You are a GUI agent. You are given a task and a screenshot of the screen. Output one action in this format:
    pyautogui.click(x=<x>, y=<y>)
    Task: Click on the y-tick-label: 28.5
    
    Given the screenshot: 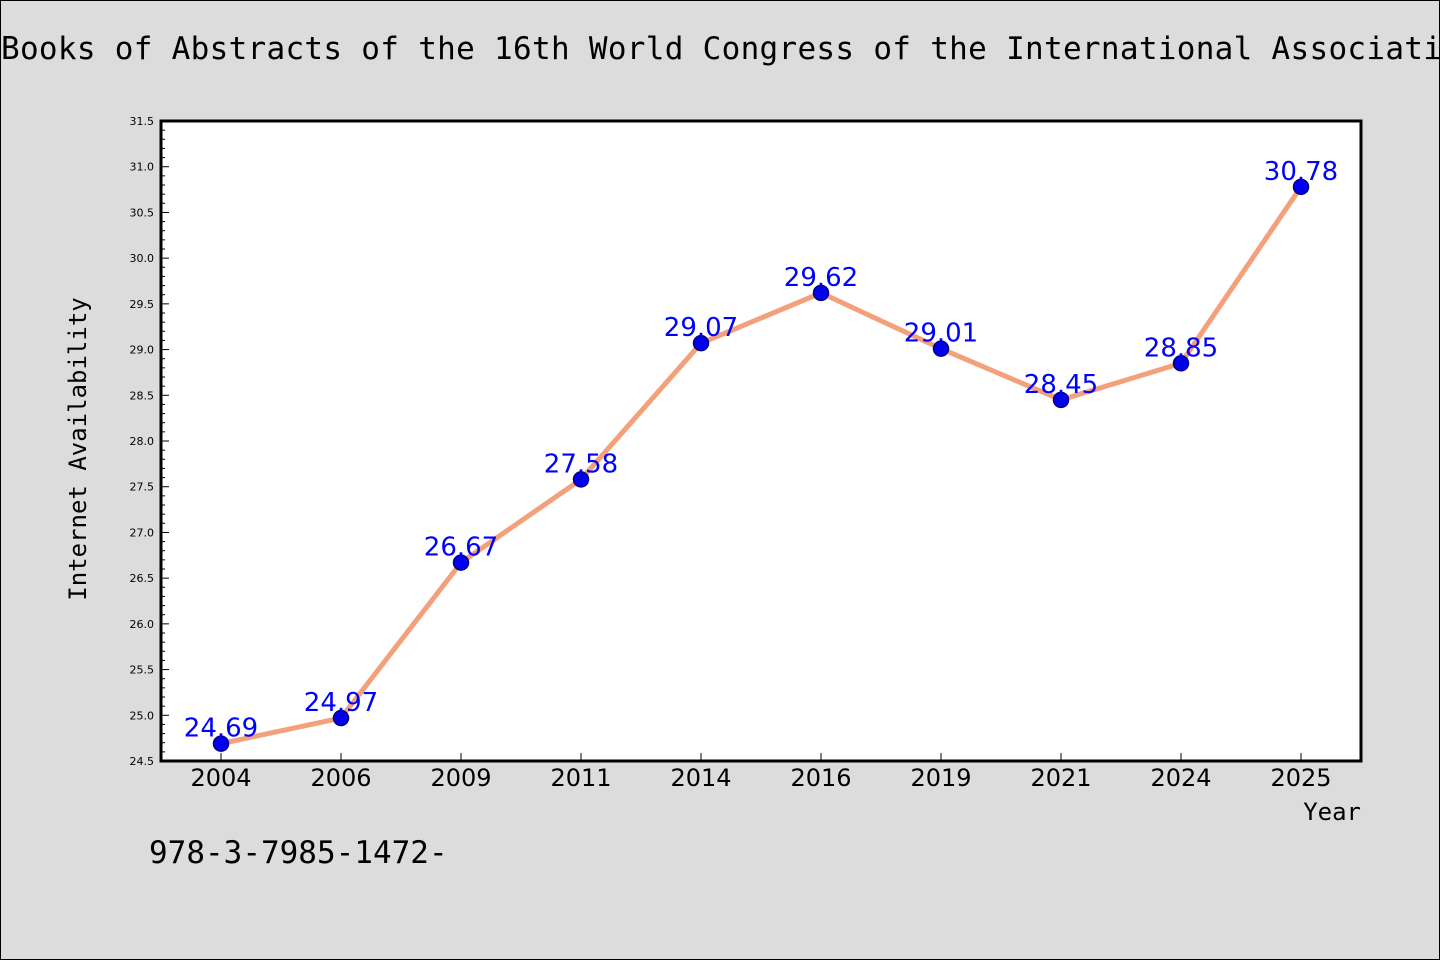 What is the action you would take?
    pyautogui.click(x=142, y=395)
    